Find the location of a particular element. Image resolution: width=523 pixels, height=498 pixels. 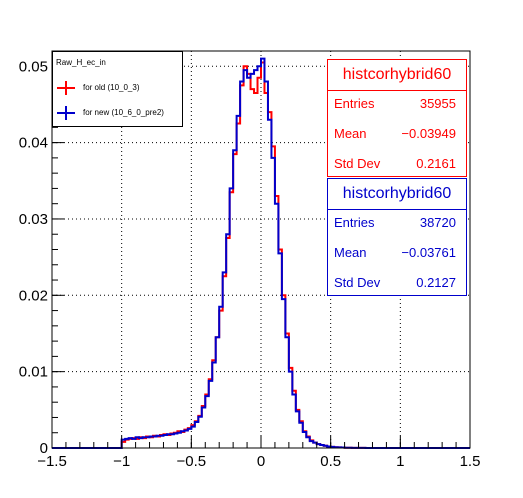

x-tick-label: 0.5 is located at coordinates (330, 461).